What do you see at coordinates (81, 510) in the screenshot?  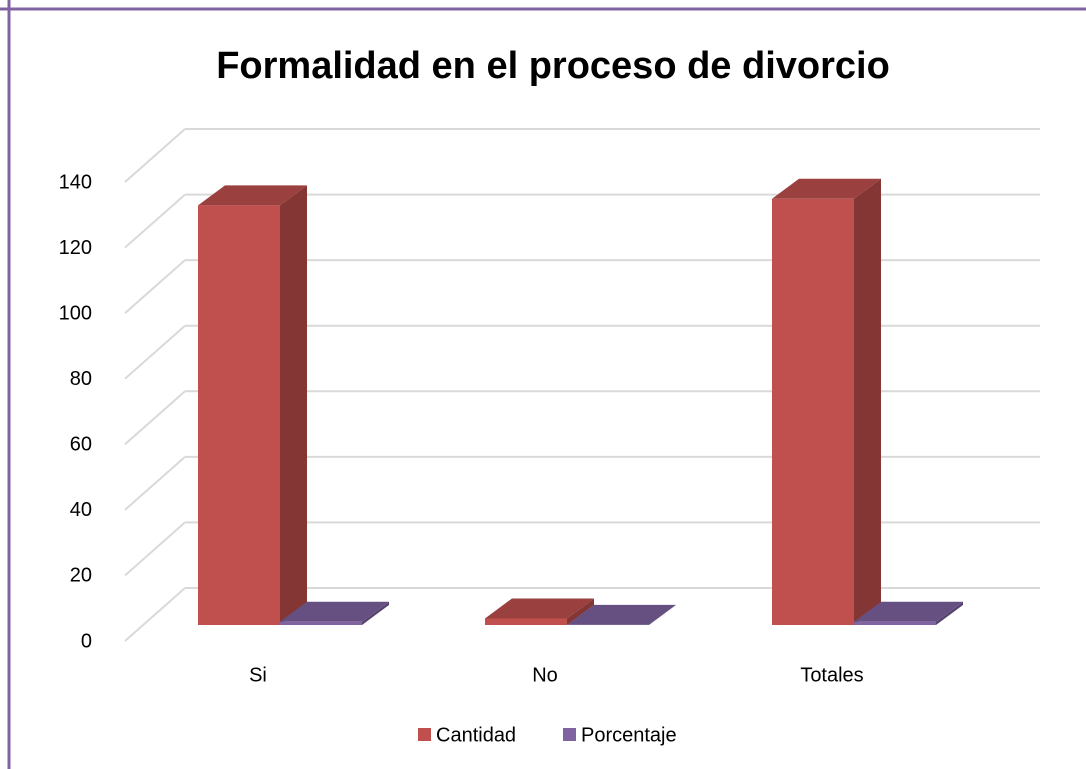 I see `y-tick-label: 40` at bounding box center [81, 510].